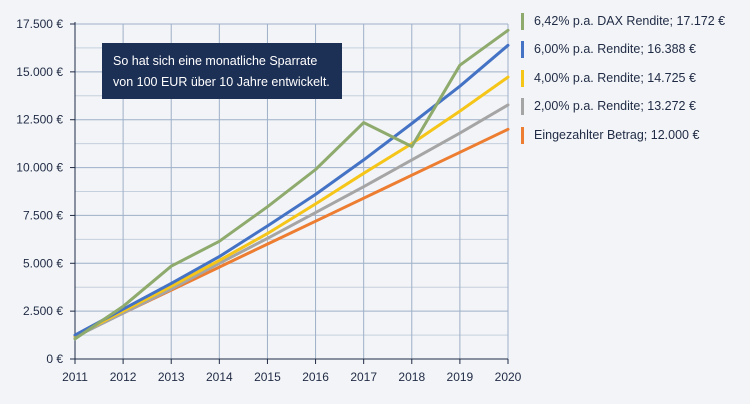 The height and width of the screenshot is (404, 750). I want to click on x-tick-label: 2016, so click(315, 377).